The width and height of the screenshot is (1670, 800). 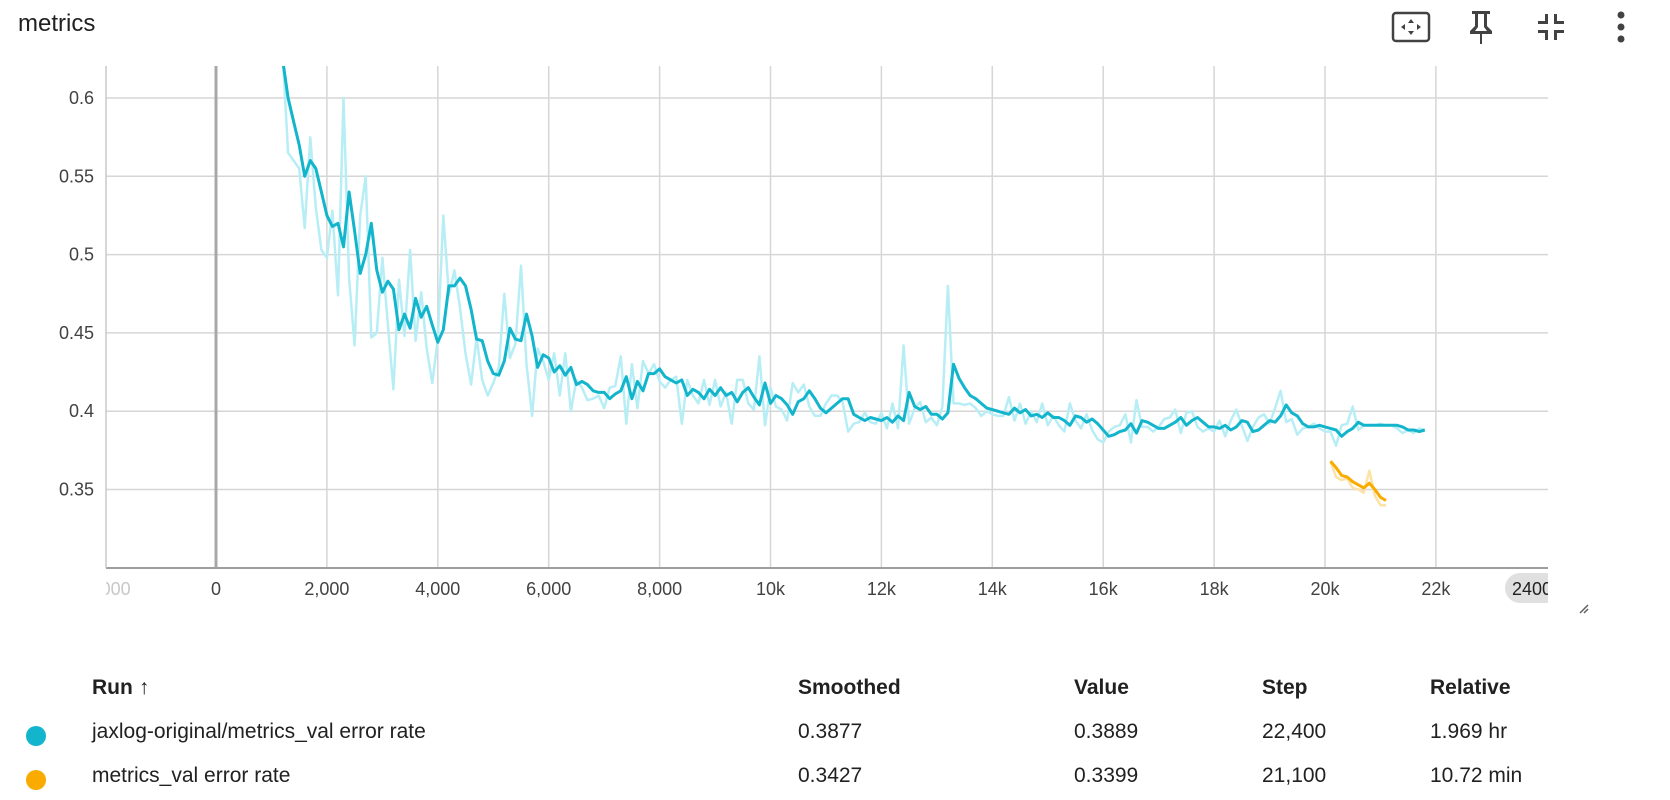 I want to click on x-tick-label: 4,000, so click(x=437, y=589).